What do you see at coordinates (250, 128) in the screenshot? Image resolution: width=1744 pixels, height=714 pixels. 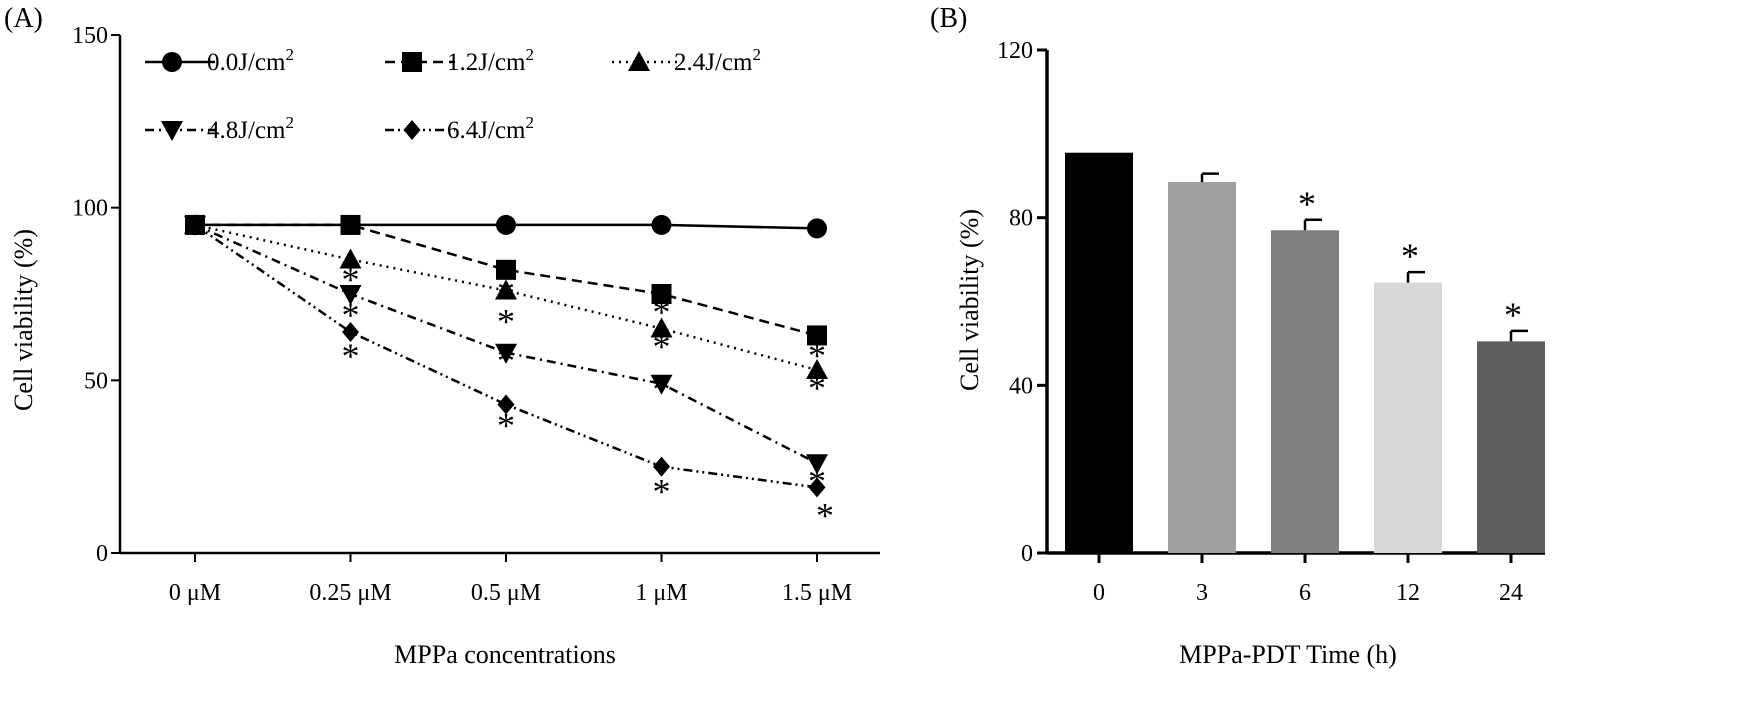 I see `legend-label-3: 4.8J/cm2` at bounding box center [250, 128].